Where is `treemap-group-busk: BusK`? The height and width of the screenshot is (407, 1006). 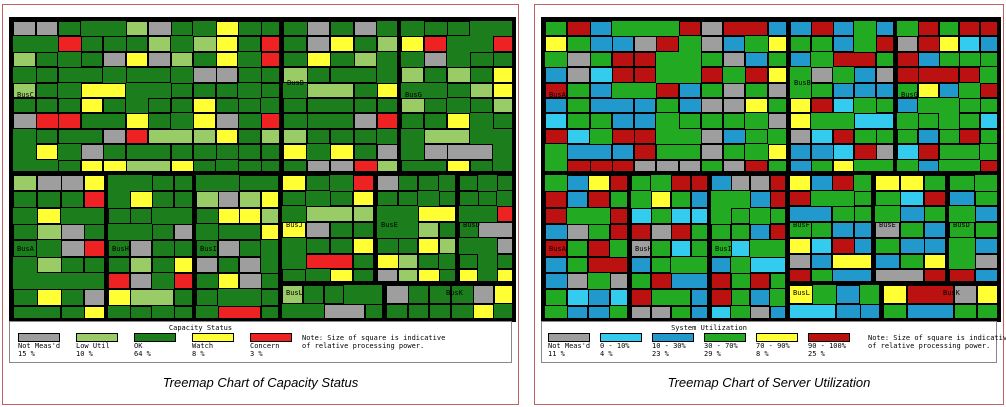 treemap-group-busk: BusK is located at coordinates (940, 301).